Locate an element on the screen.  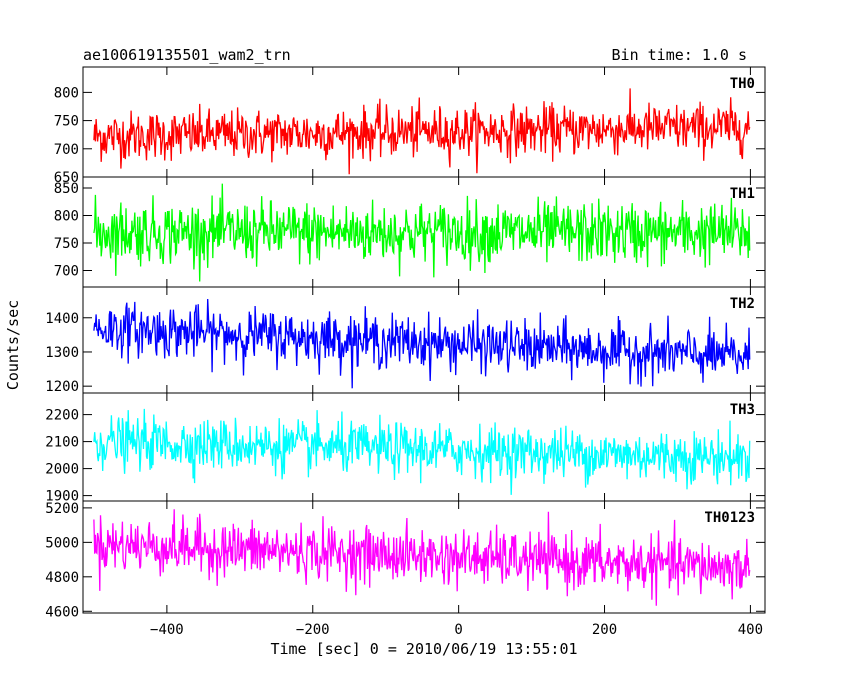
panel-th0123: 4600 4800 5000 5200 TH0123 is located at coordinates (405, 560).